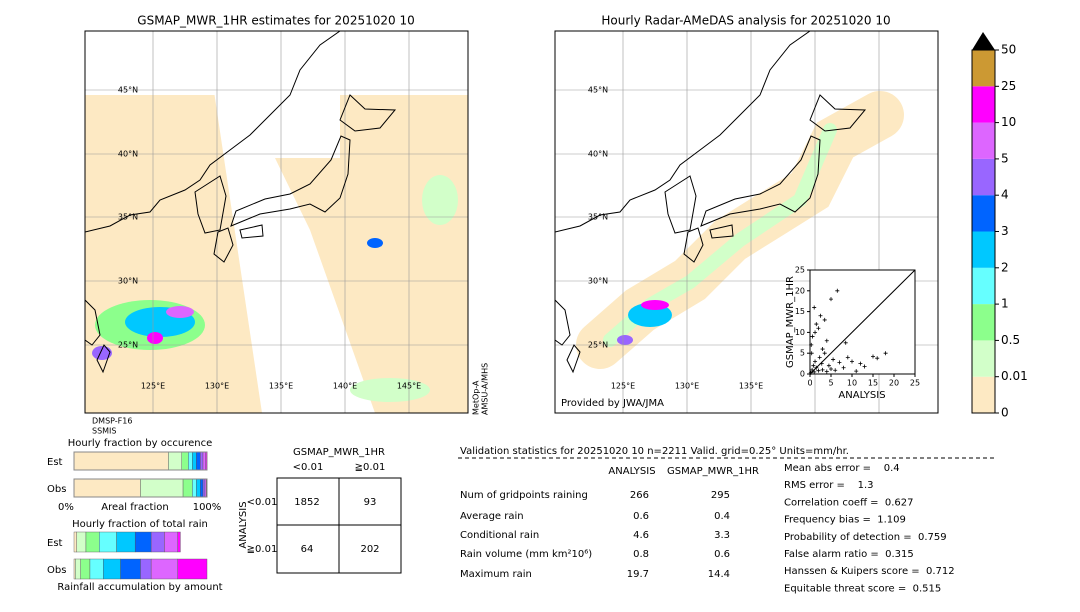 The height and width of the screenshot is (612, 1080). What do you see at coordinates (802, 374) in the screenshot?
I see `y-tick-label: 0` at bounding box center [802, 374].